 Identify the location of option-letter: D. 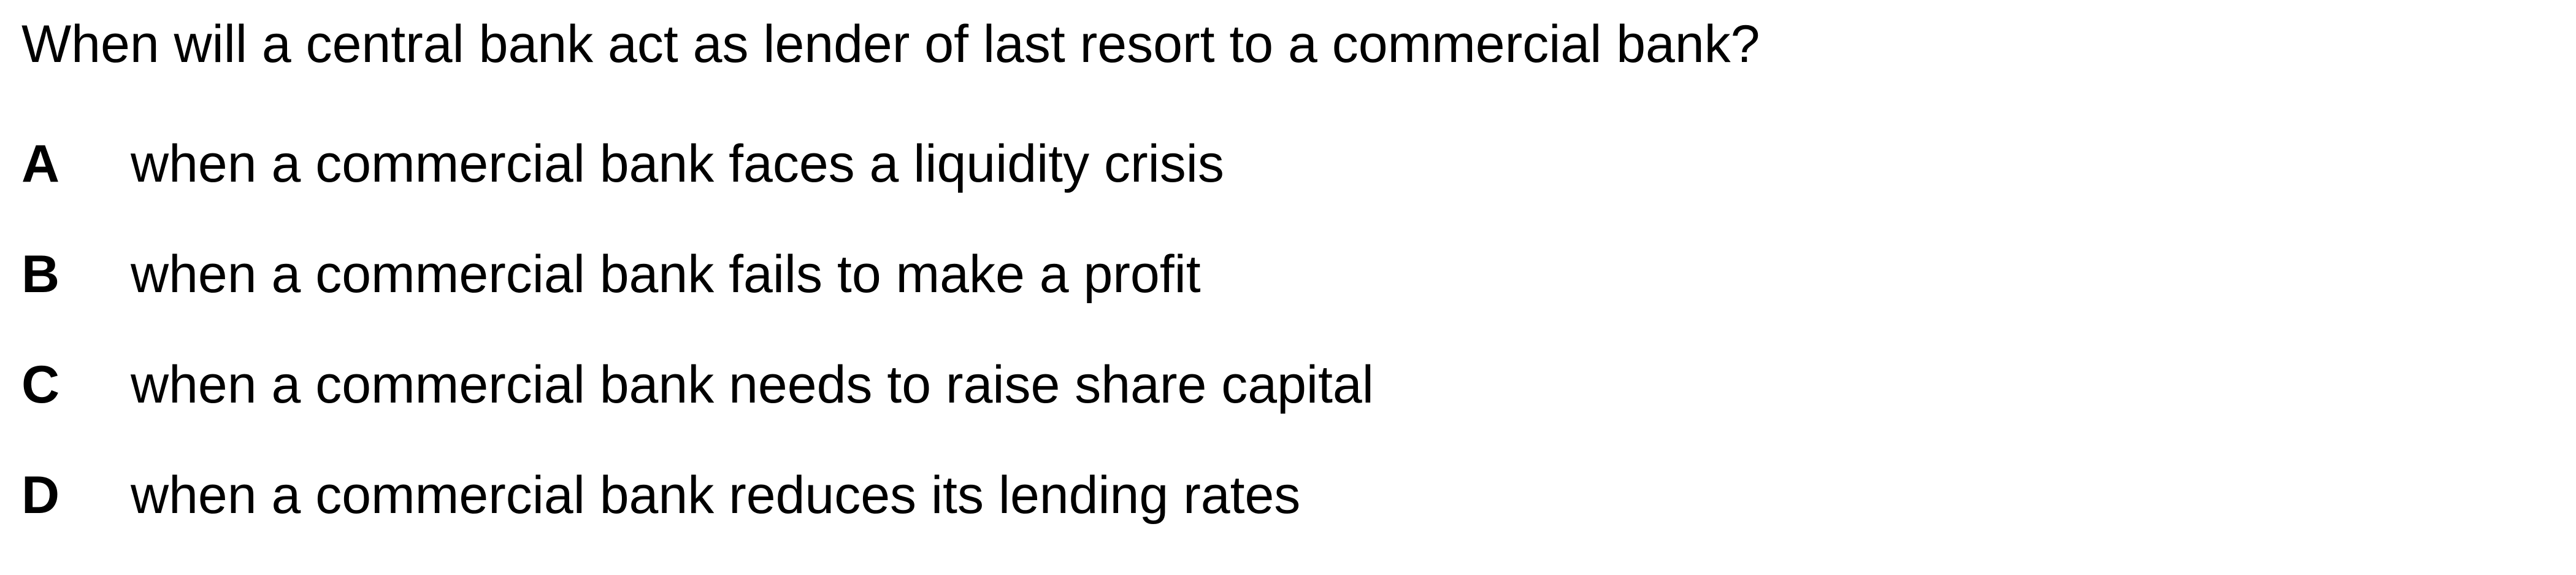
(40, 495).